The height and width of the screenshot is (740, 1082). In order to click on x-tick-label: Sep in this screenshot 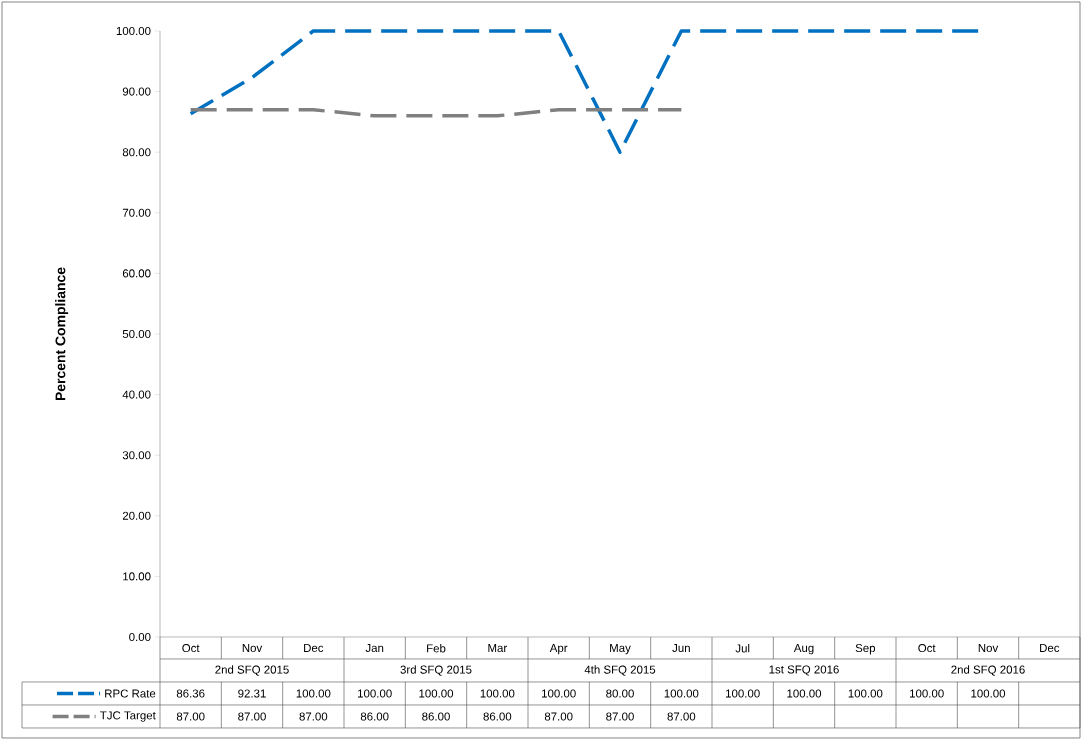, I will do `click(865, 649)`.